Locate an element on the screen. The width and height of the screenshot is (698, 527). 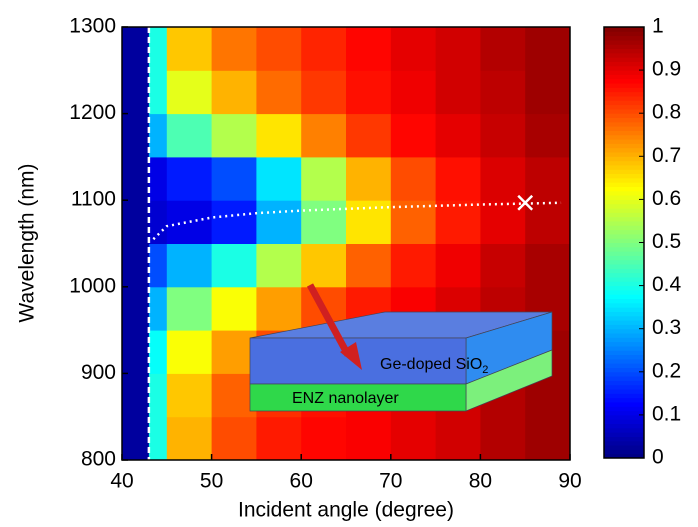
inset: Ge-doped SiO2 ENZ nanolayer is located at coordinates (401, 347).